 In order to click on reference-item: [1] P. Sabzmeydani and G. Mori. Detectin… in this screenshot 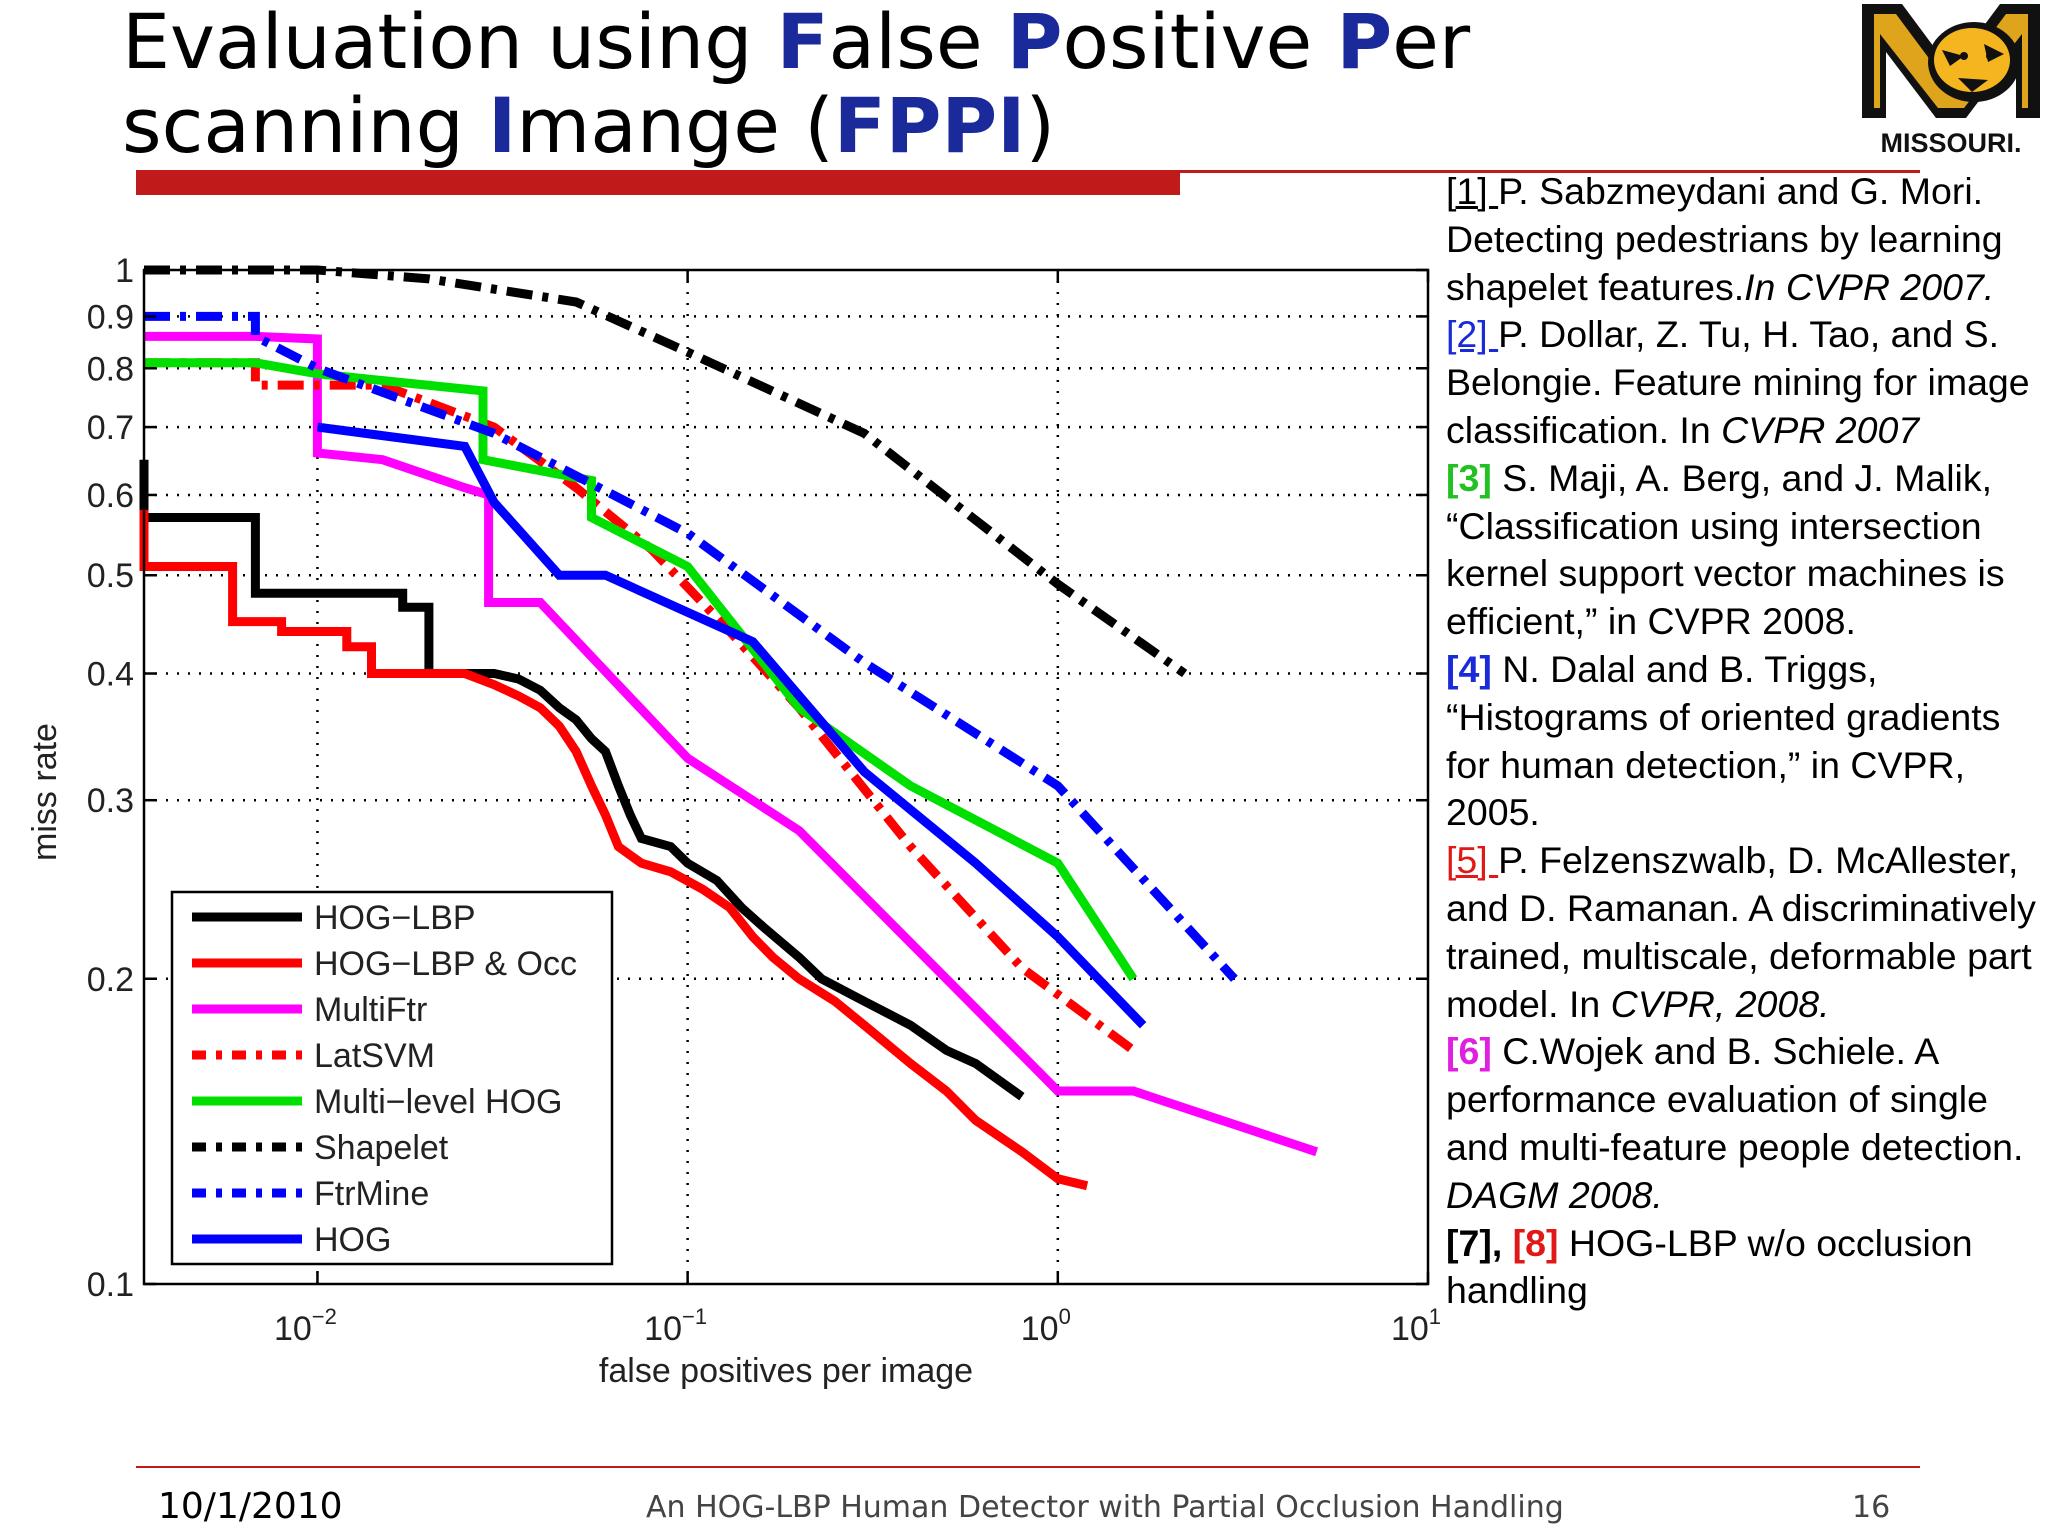, I will do `click(1747, 239)`.